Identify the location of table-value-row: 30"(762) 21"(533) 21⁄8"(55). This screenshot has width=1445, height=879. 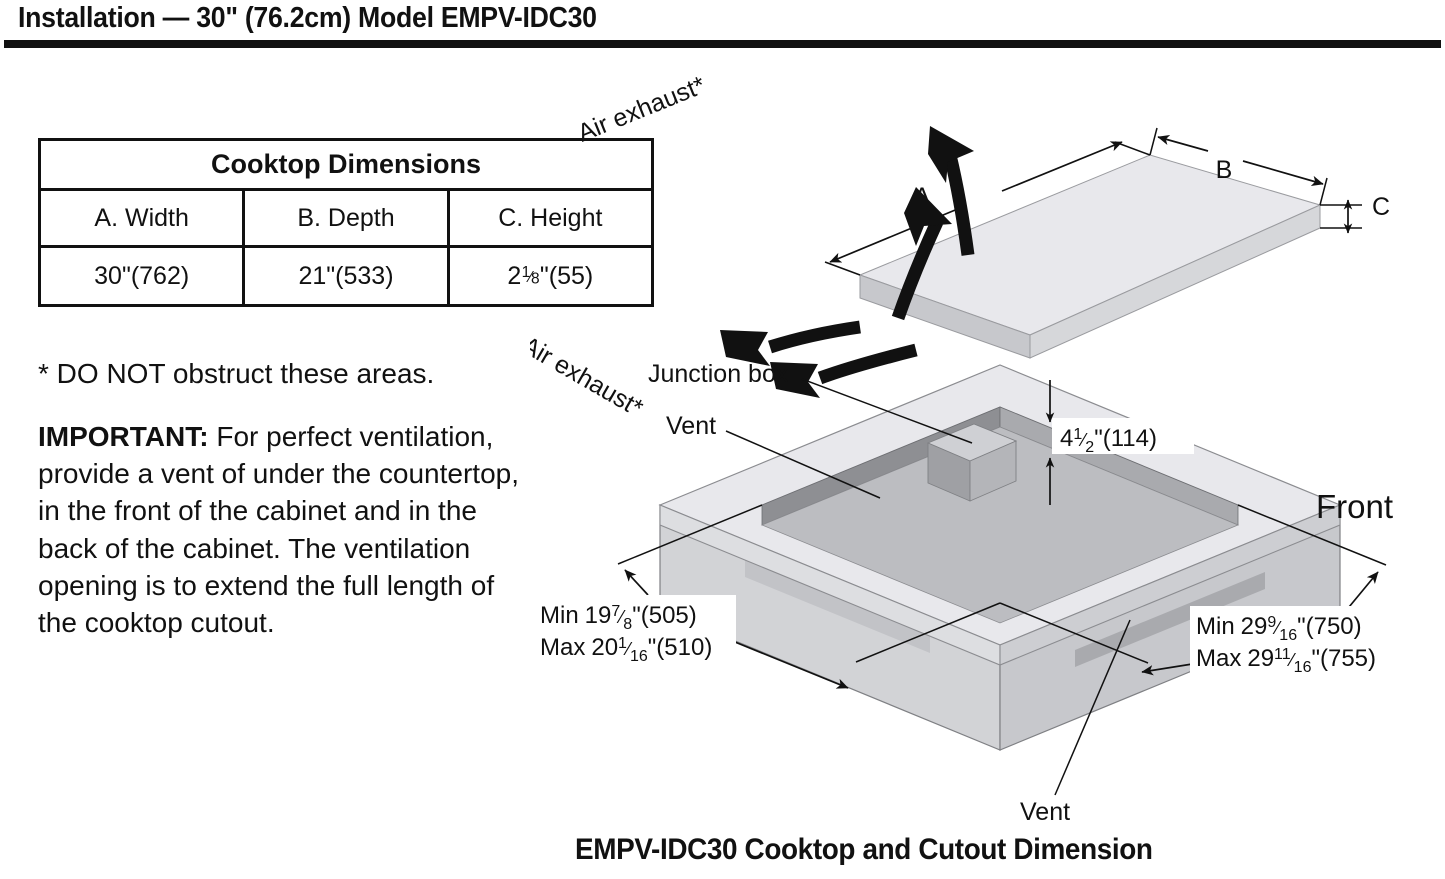
(346, 276).